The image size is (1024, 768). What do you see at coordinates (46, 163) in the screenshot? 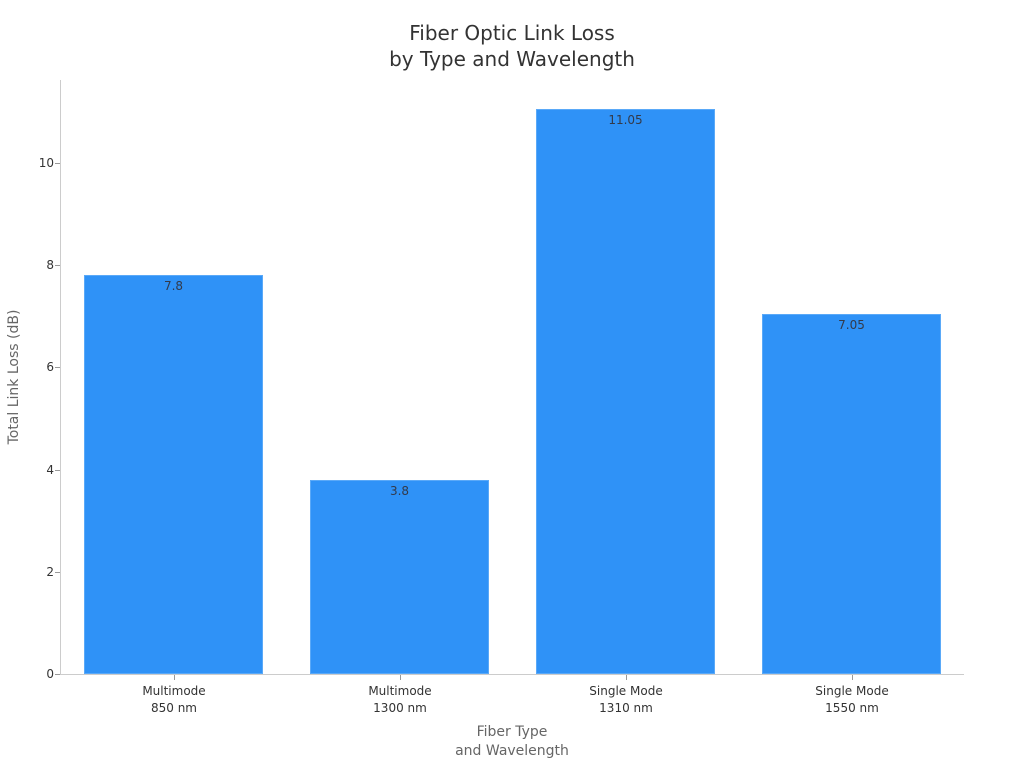
I see `y-tick-label: 10` at bounding box center [46, 163].